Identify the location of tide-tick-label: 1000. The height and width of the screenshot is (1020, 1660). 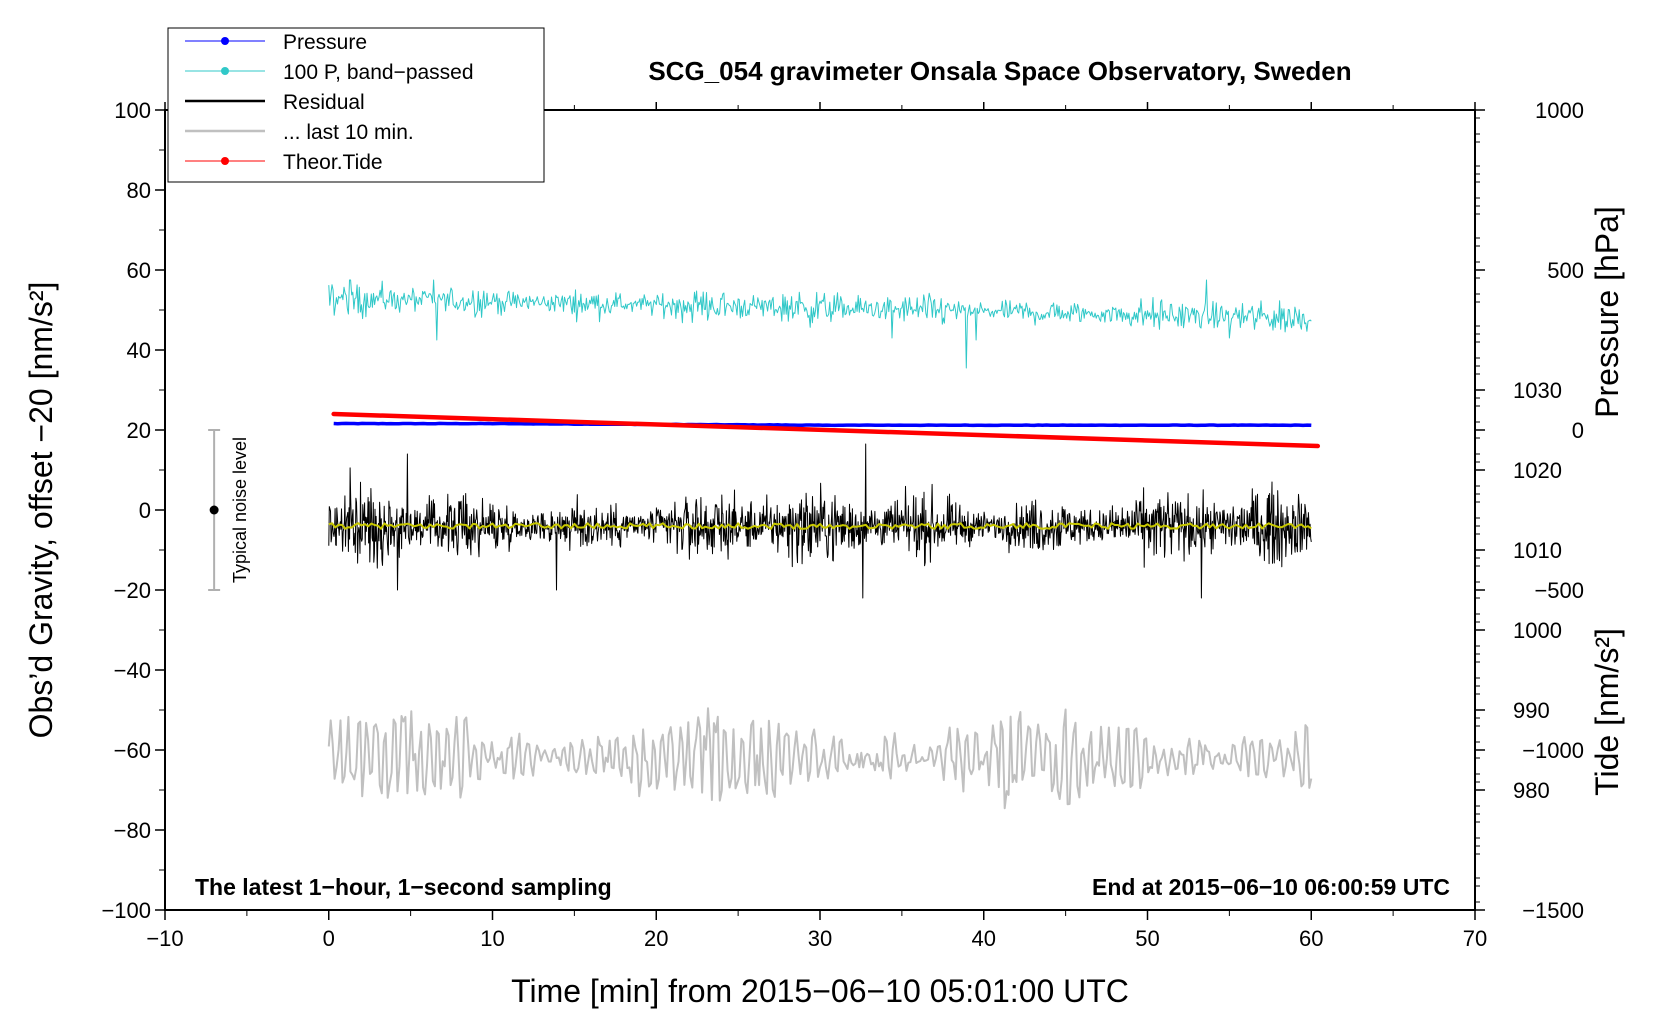
(1559, 110).